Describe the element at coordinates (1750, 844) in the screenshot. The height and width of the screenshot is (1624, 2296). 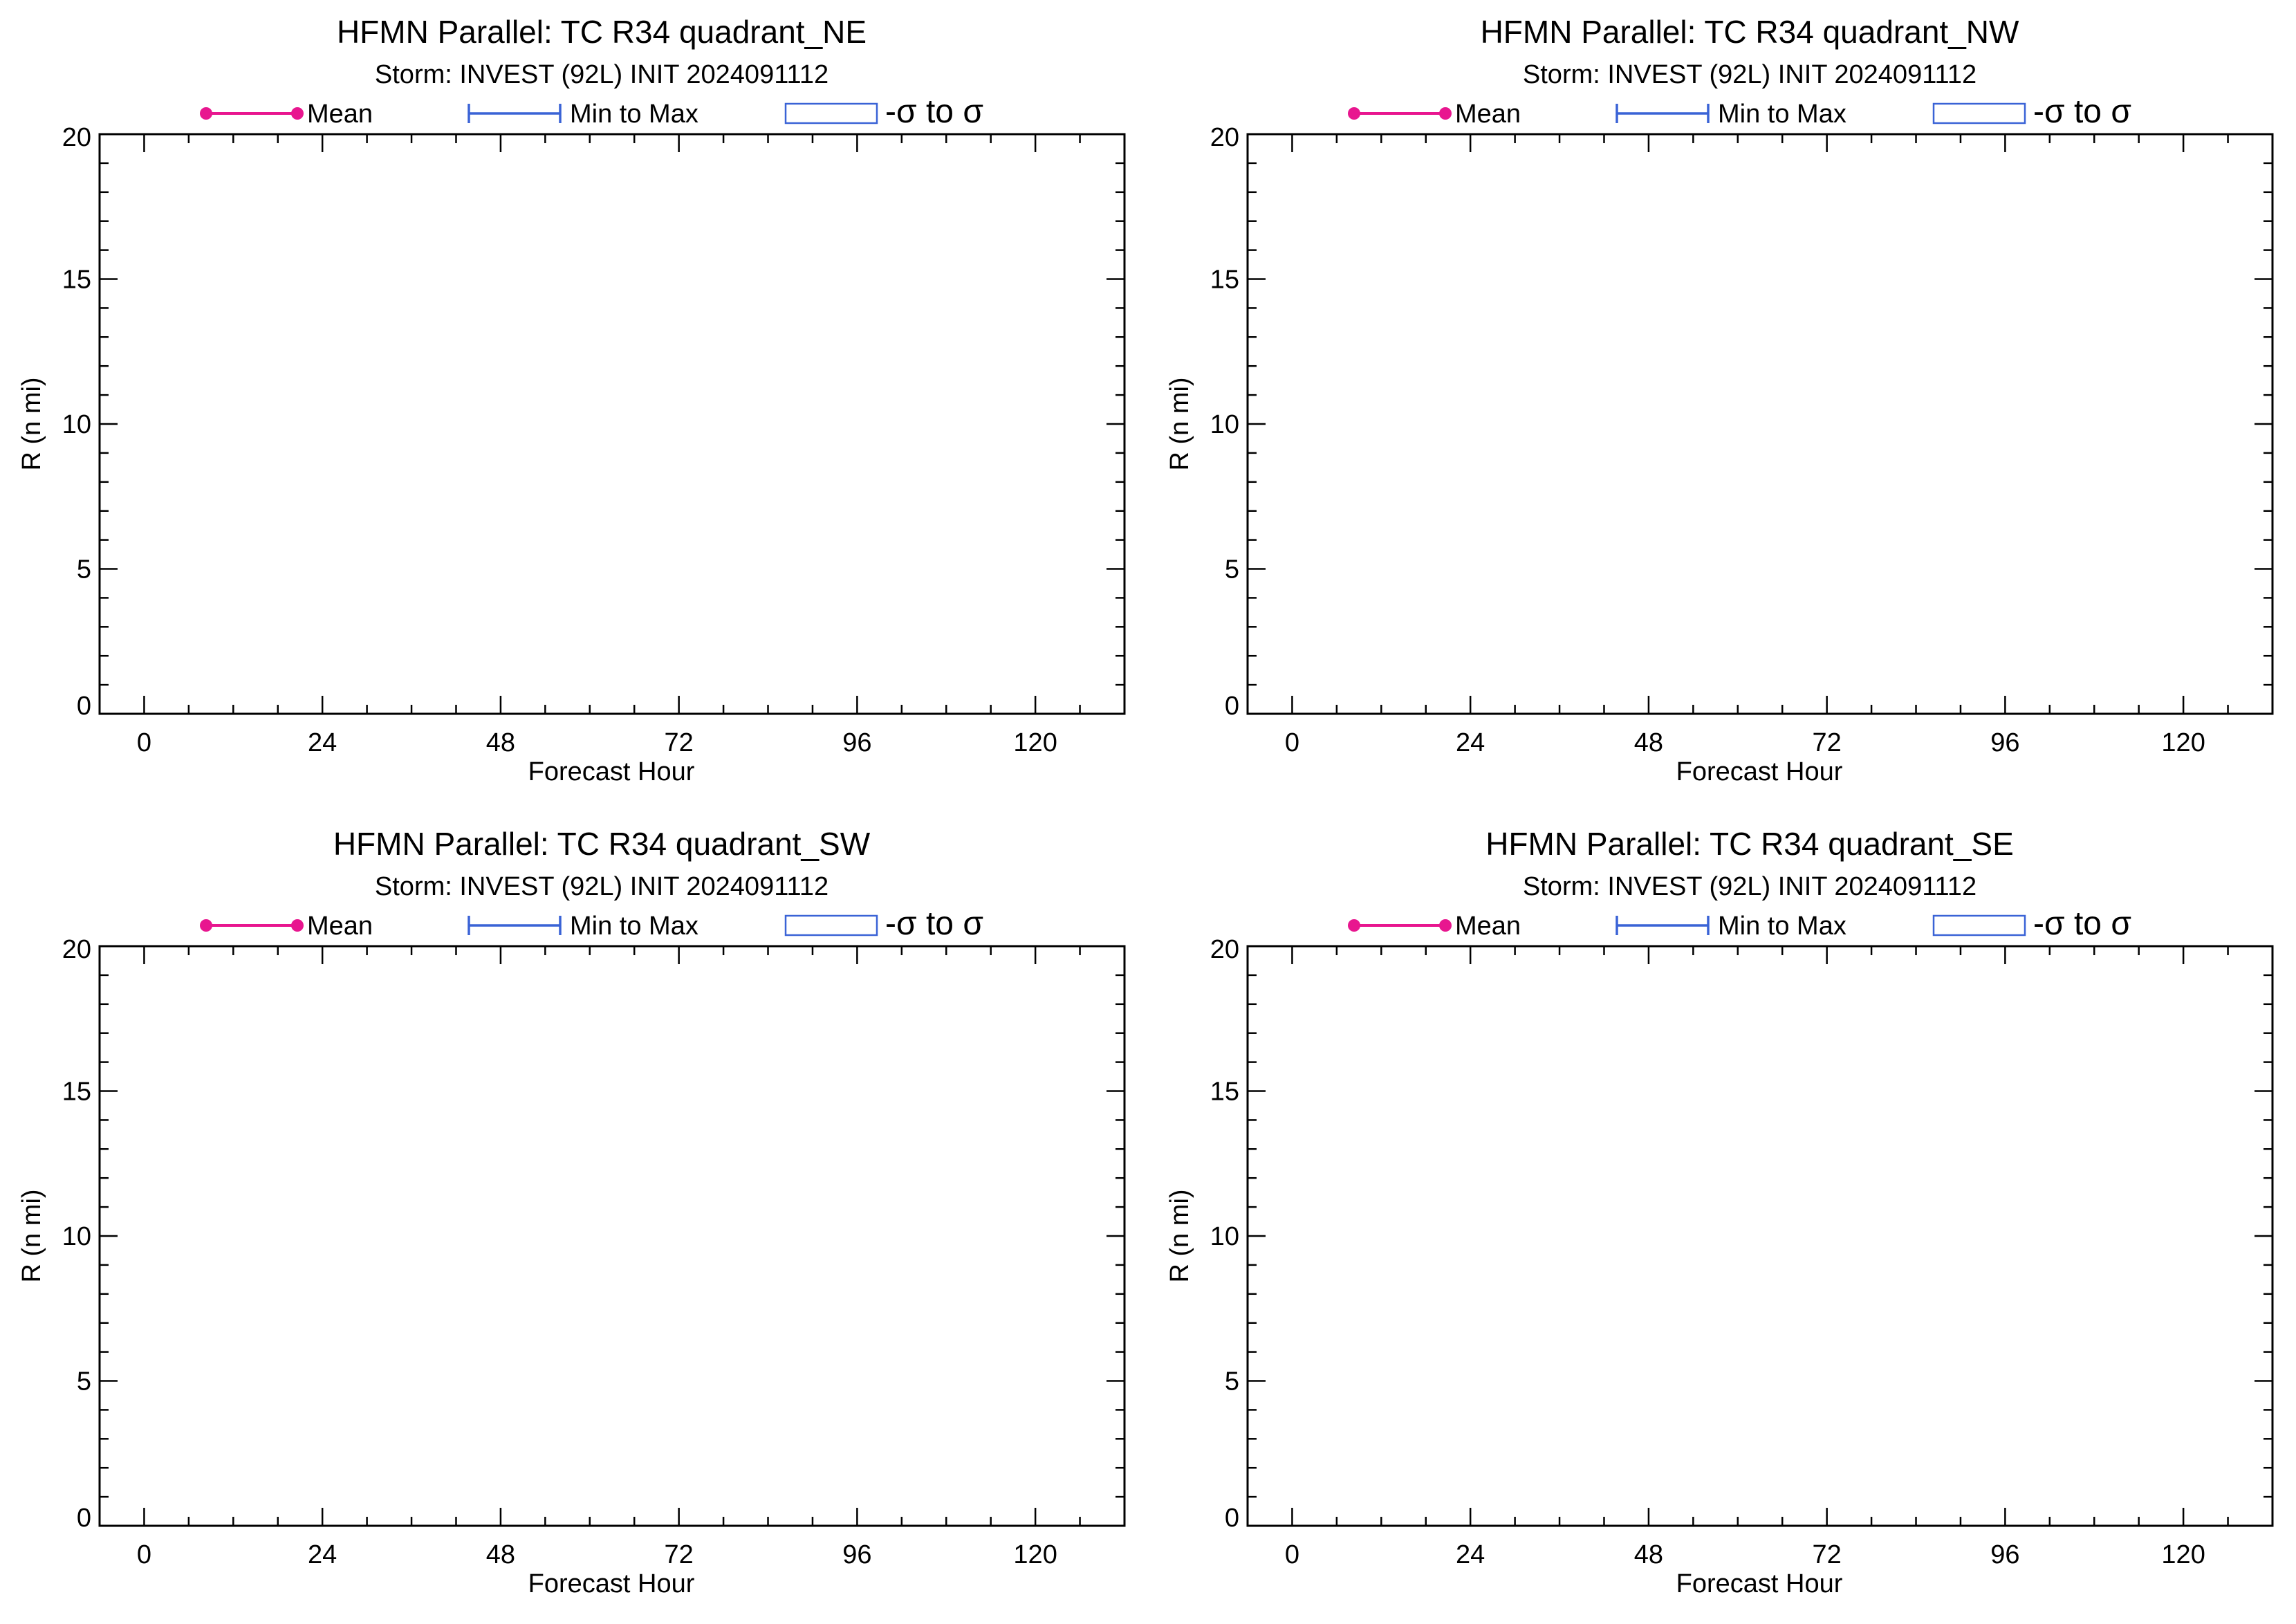
I see `chart-title: HFMN Parallel: TC R34 quadrant_SE` at that location.